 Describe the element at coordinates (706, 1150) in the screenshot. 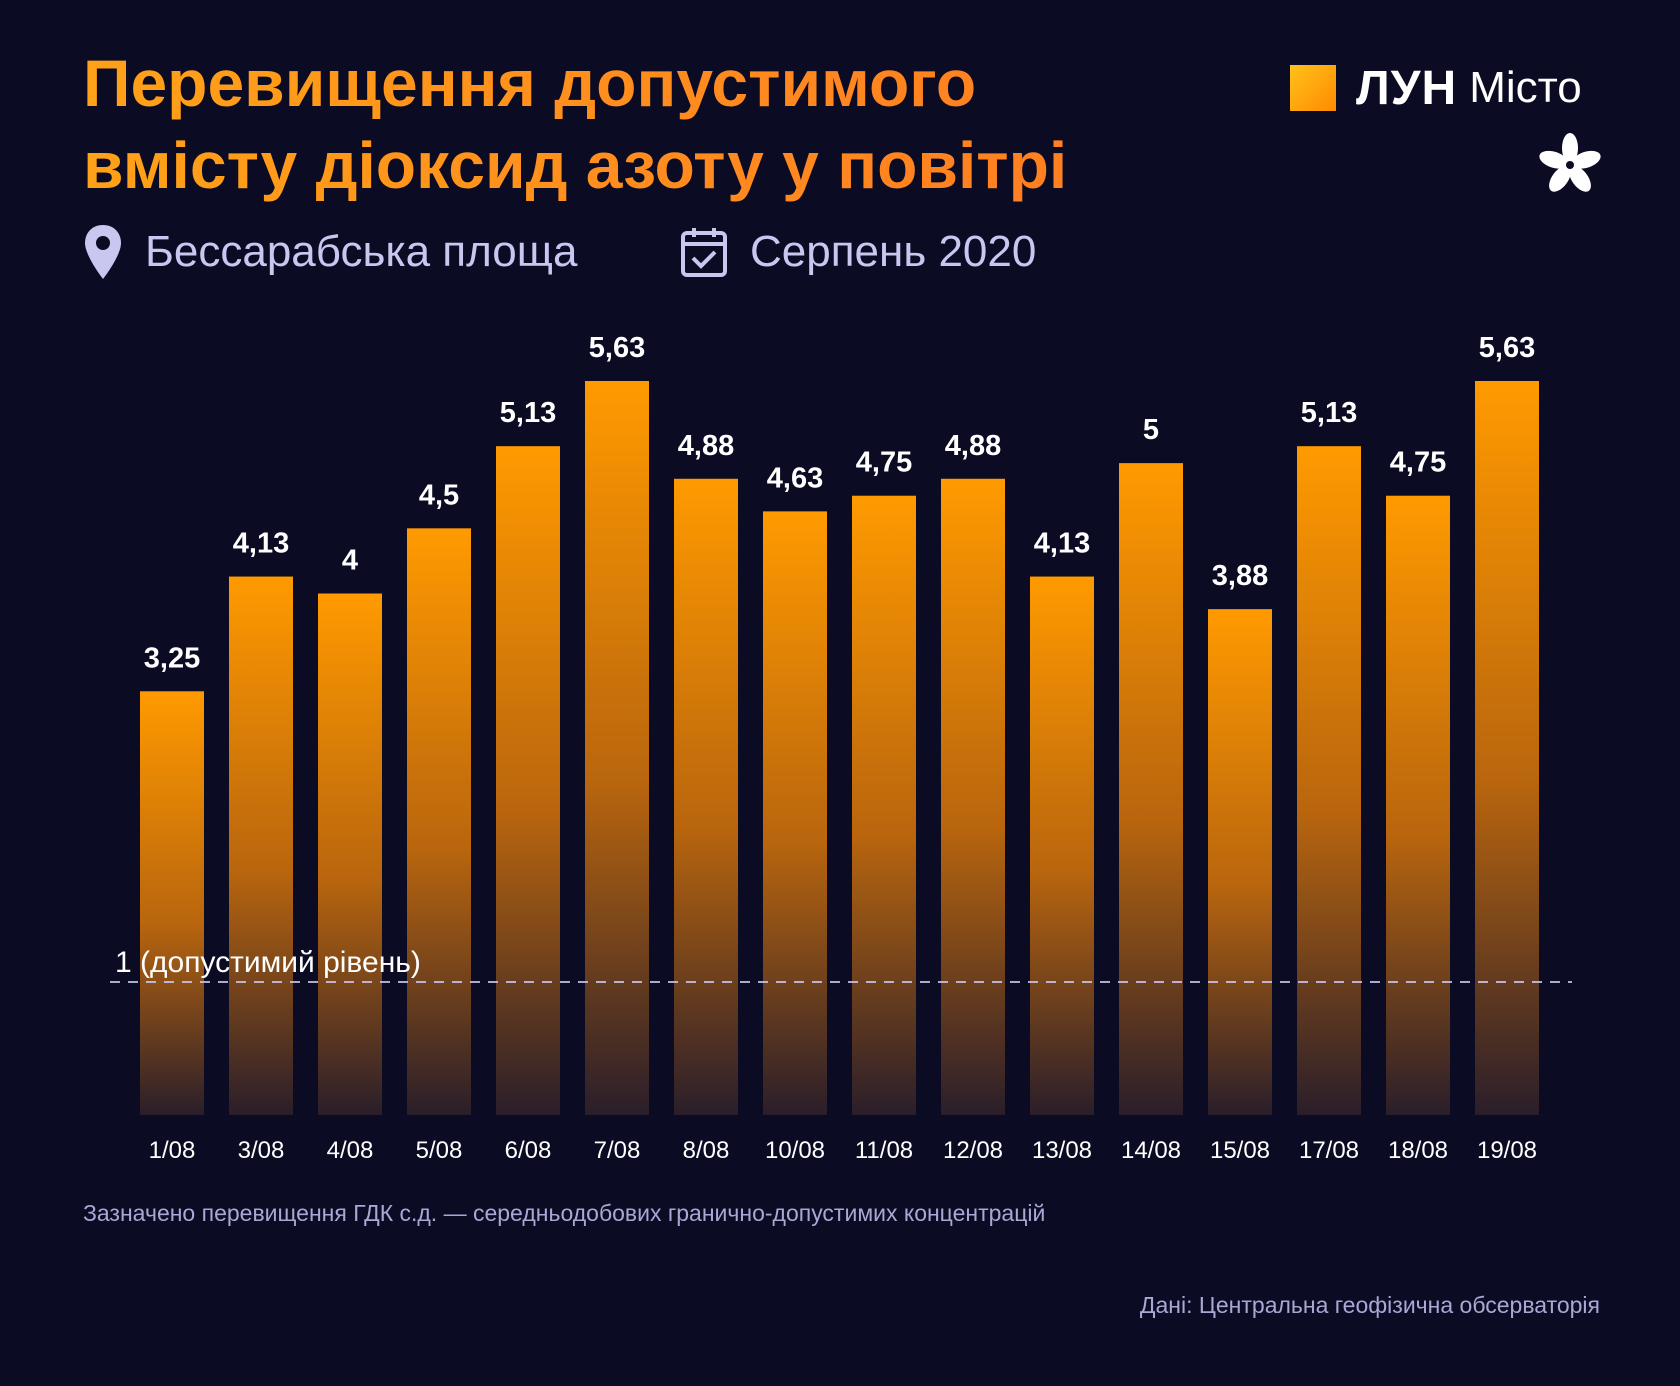

I see `category-label: 8/08` at that location.